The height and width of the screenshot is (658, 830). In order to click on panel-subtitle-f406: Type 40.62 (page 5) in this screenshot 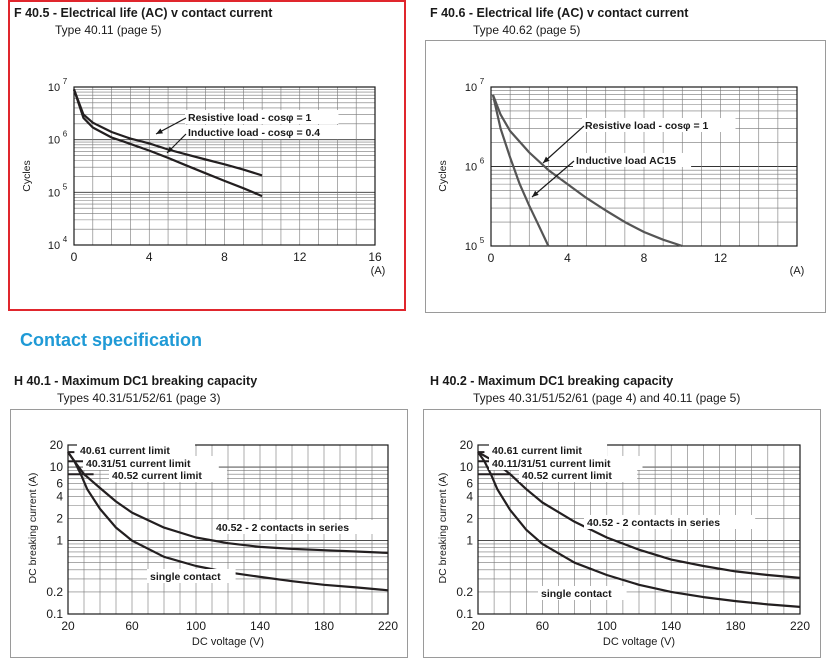, I will do `click(527, 30)`.